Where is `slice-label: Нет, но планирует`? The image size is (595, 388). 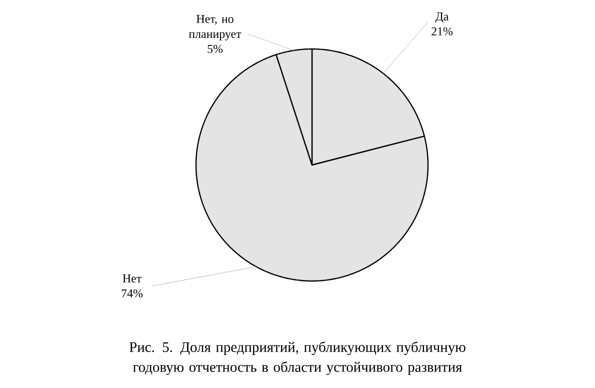
slice-label: Нет, но планирует is located at coordinates (215, 27).